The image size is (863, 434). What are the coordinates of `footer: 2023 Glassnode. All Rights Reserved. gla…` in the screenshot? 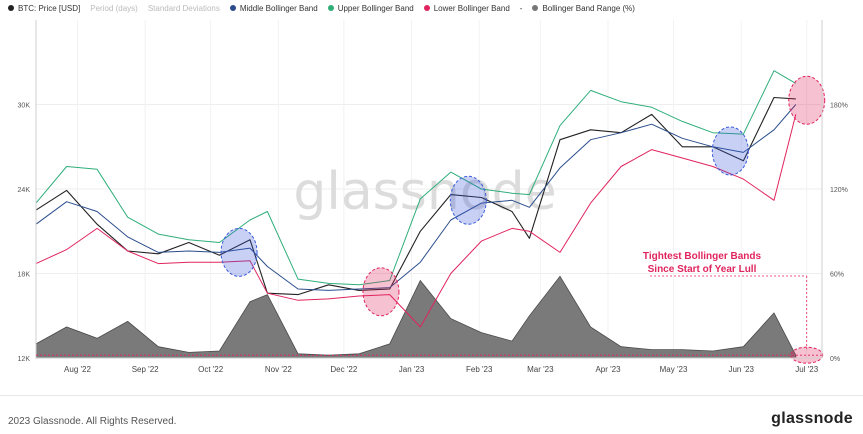 It's located at (431, 414).